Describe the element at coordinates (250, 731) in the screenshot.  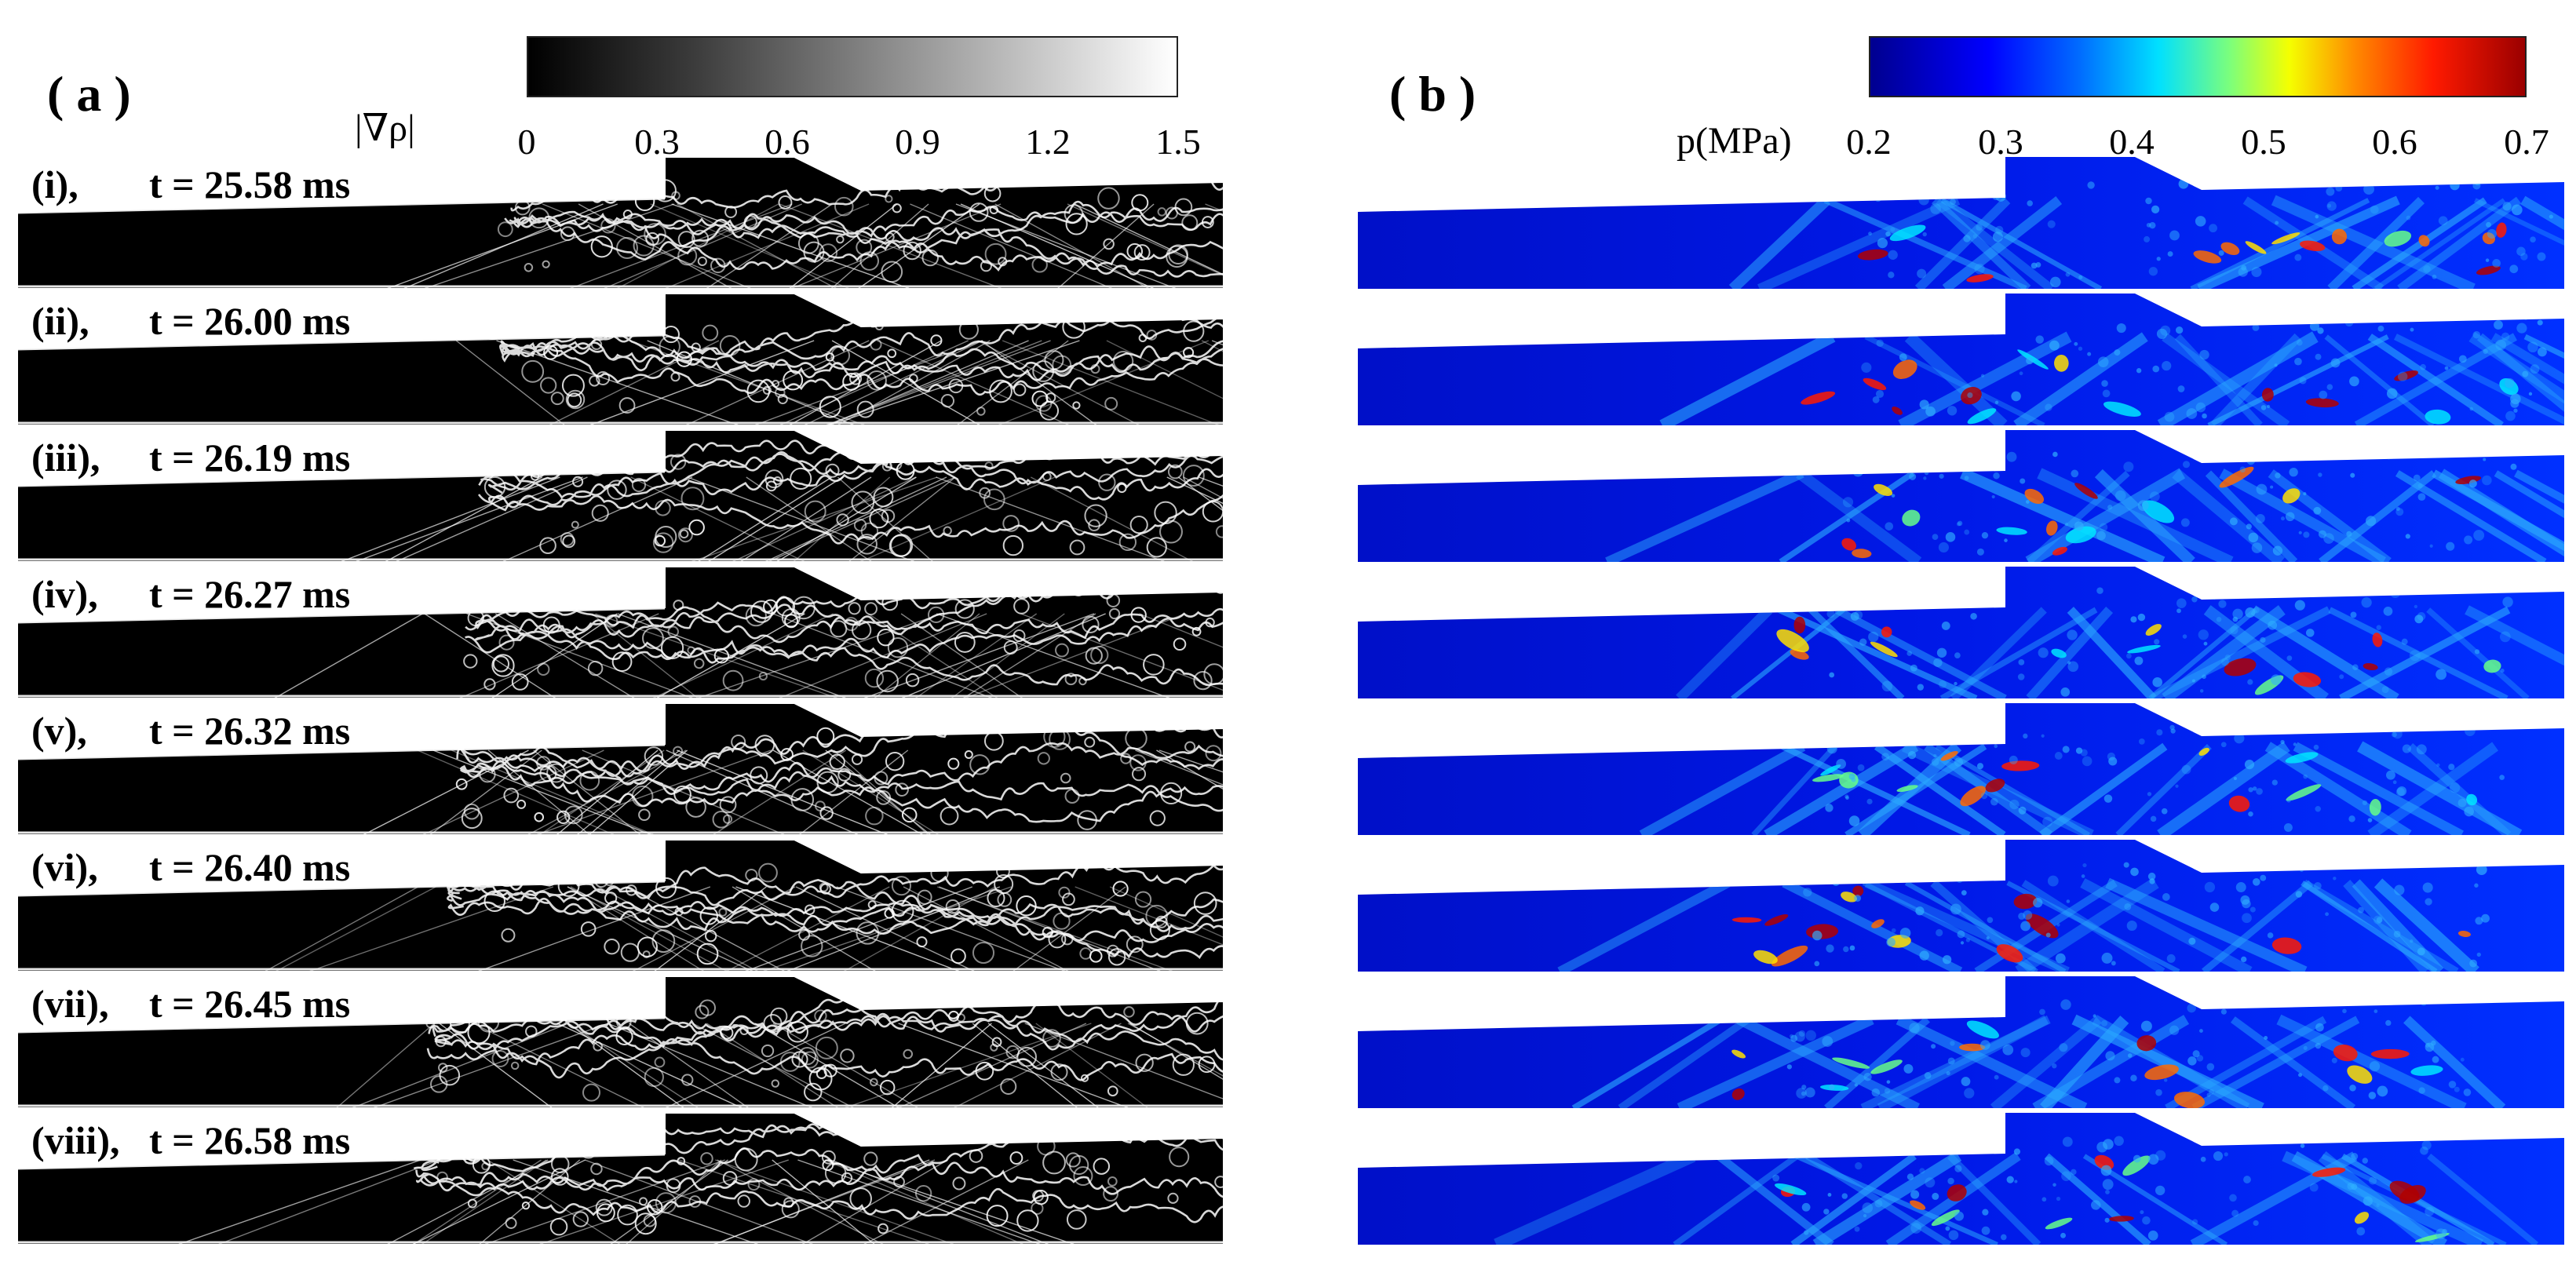
I see `frame-time: t = 26.32 ms` at that location.